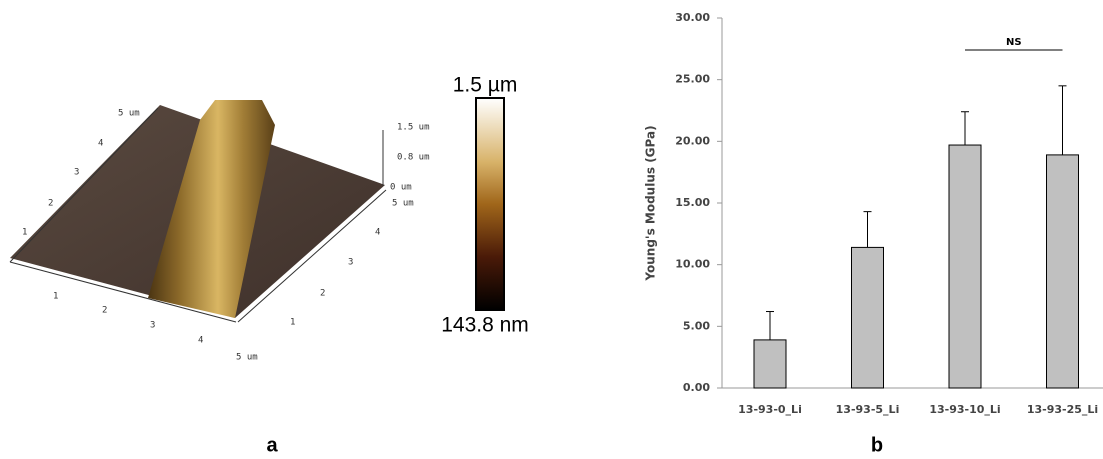 This screenshot has height=459, width=1103. I want to click on left-axis-label: 1, so click(24, 233).